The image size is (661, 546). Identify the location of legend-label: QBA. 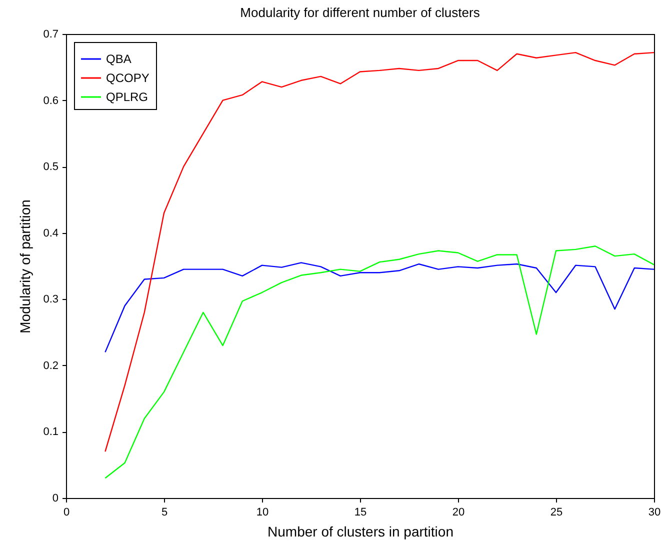
(119, 59).